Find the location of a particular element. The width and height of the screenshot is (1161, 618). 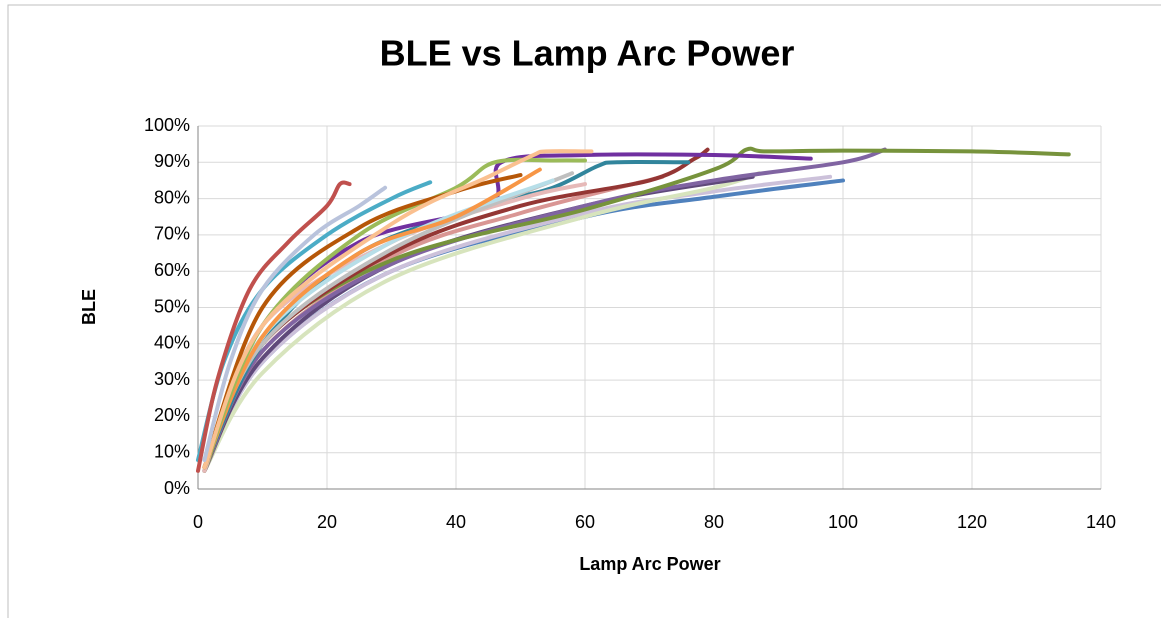

y-tick-label: 10% is located at coordinates (172, 451).